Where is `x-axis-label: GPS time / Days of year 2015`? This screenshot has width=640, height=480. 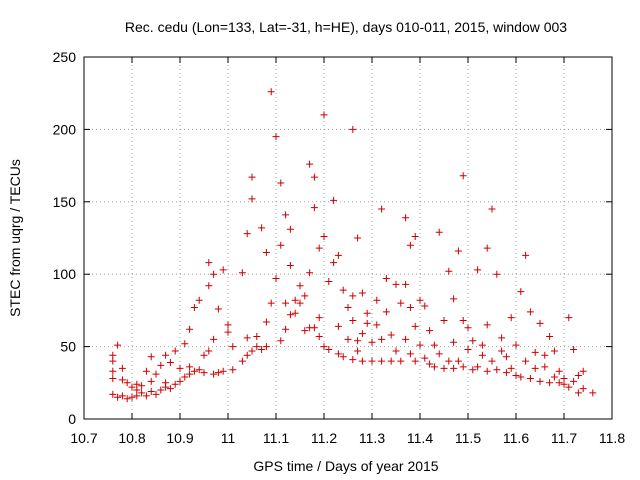
x-axis-label: GPS time / Days of year 2015 is located at coordinates (345, 466).